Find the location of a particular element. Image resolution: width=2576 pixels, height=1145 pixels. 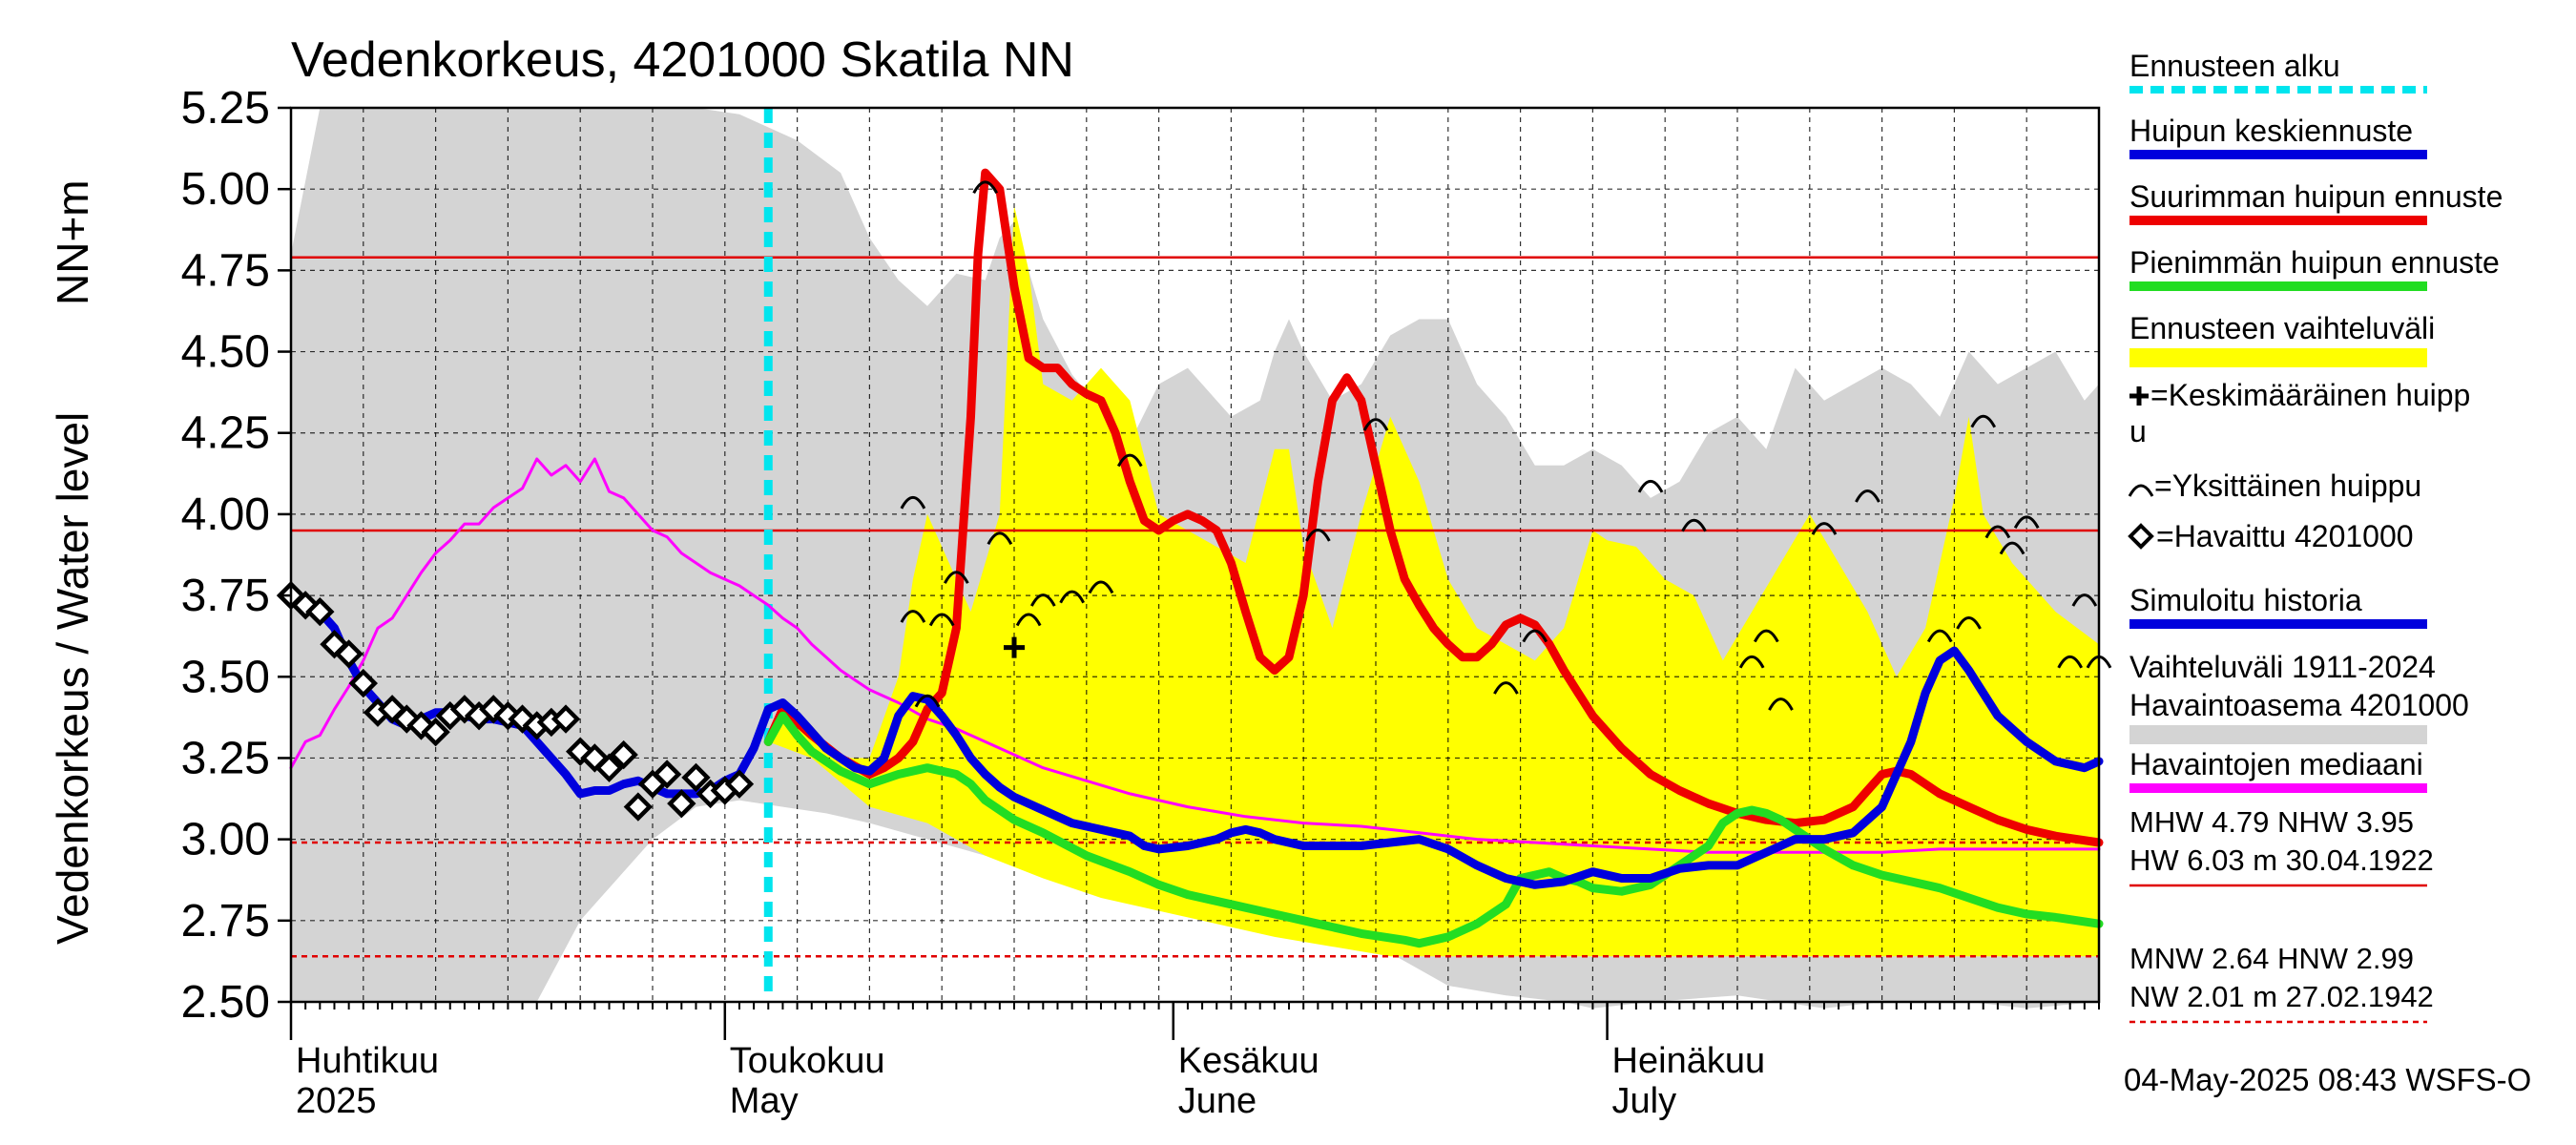

y-tick-label: 4.00 is located at coordinates (225, 514).